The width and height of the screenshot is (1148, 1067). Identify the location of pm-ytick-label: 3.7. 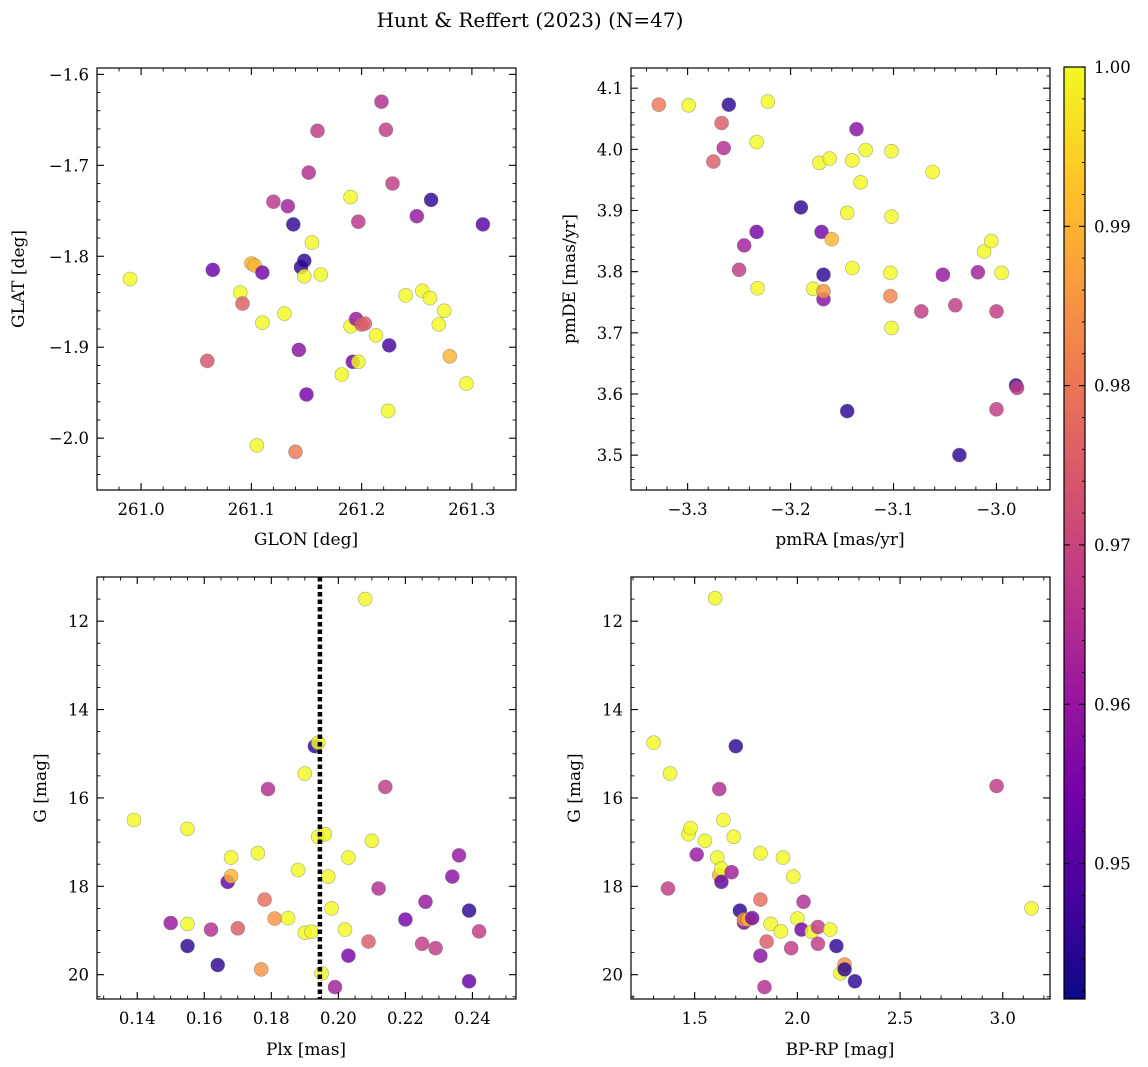
(610, 333).